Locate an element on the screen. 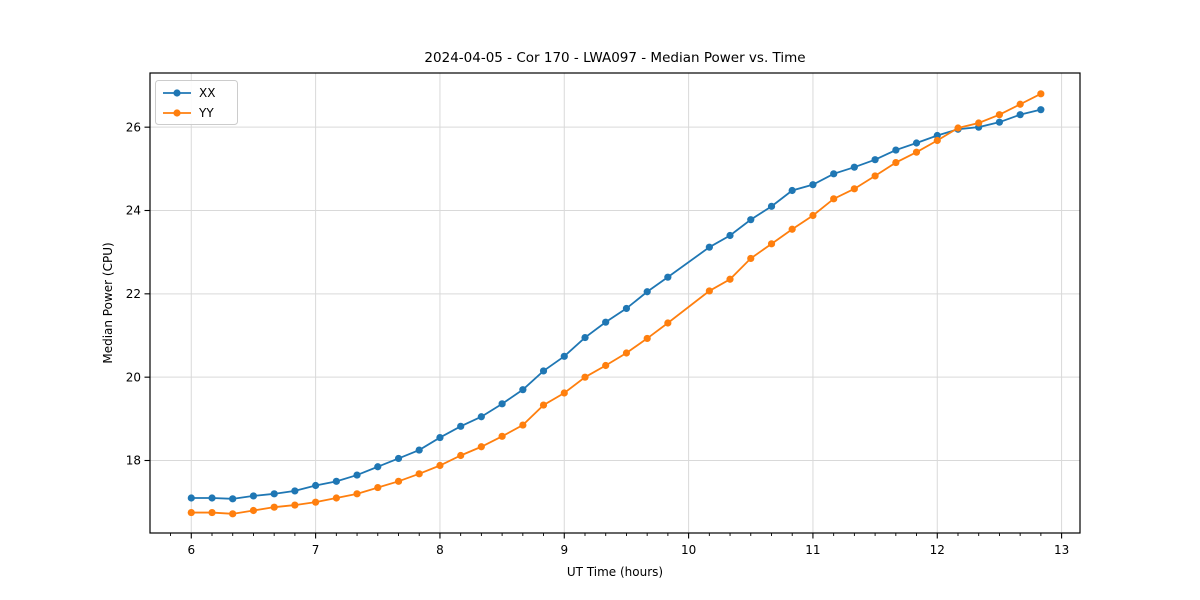  x-tick-label: 13 is located at coordinates (1061, 550).